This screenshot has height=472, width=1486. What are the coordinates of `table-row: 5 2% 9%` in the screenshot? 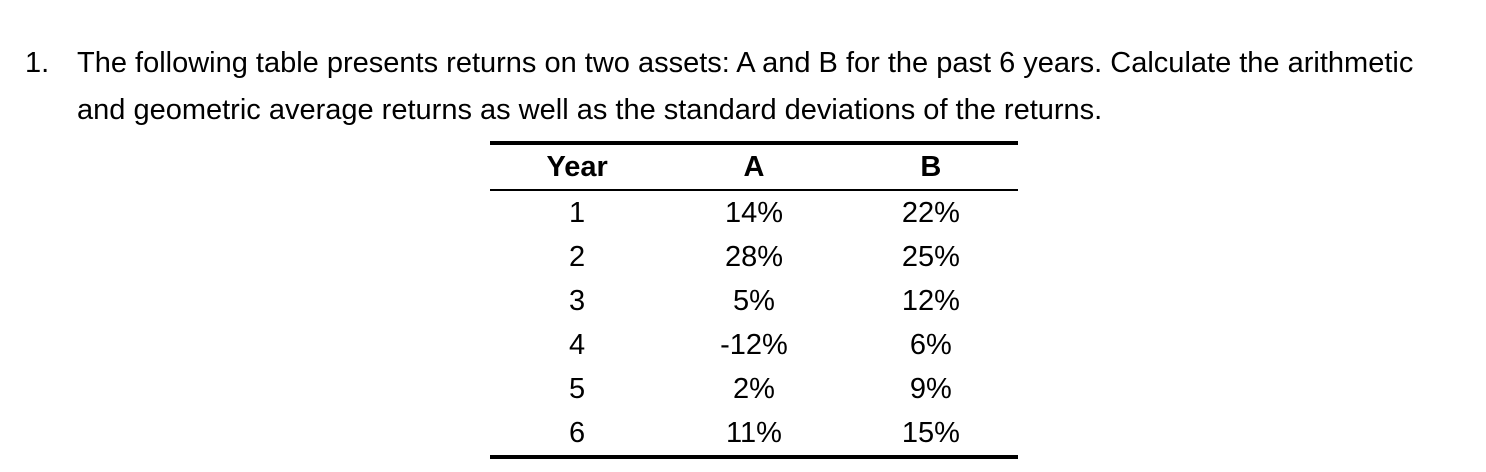 It's located at (754, 389).